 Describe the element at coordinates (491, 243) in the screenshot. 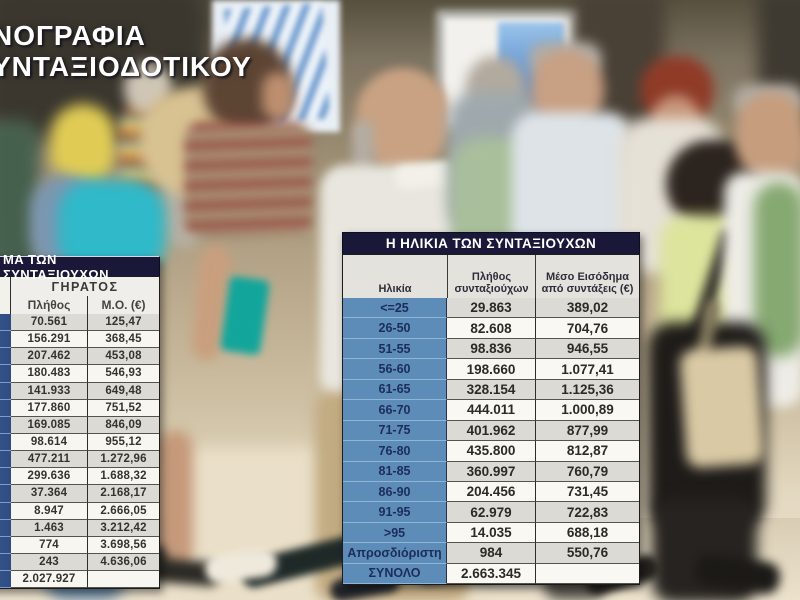

I see `age-table-title: Η ΗΛΙΚΙΑ ΤΩΝ ΣΥΝΤΑΞΙΟΥΧΩΝ` at that location.